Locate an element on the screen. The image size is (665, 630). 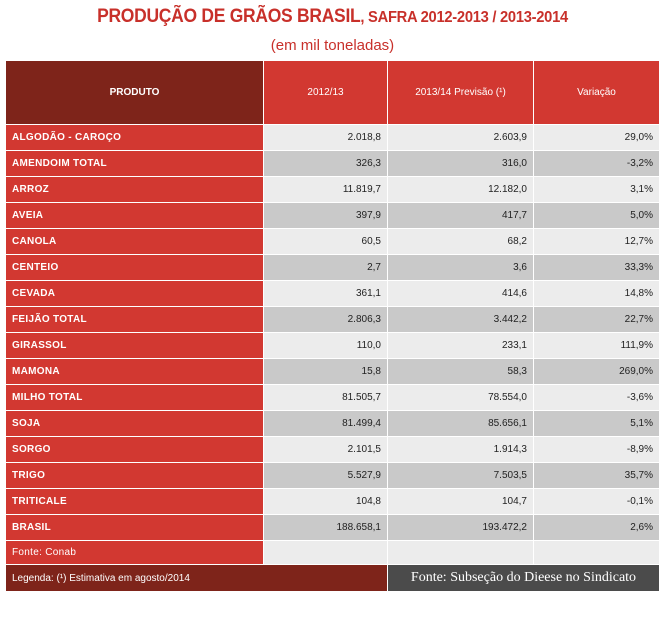
source-row: Fonte: Conab is located at coordinates (332, 552).